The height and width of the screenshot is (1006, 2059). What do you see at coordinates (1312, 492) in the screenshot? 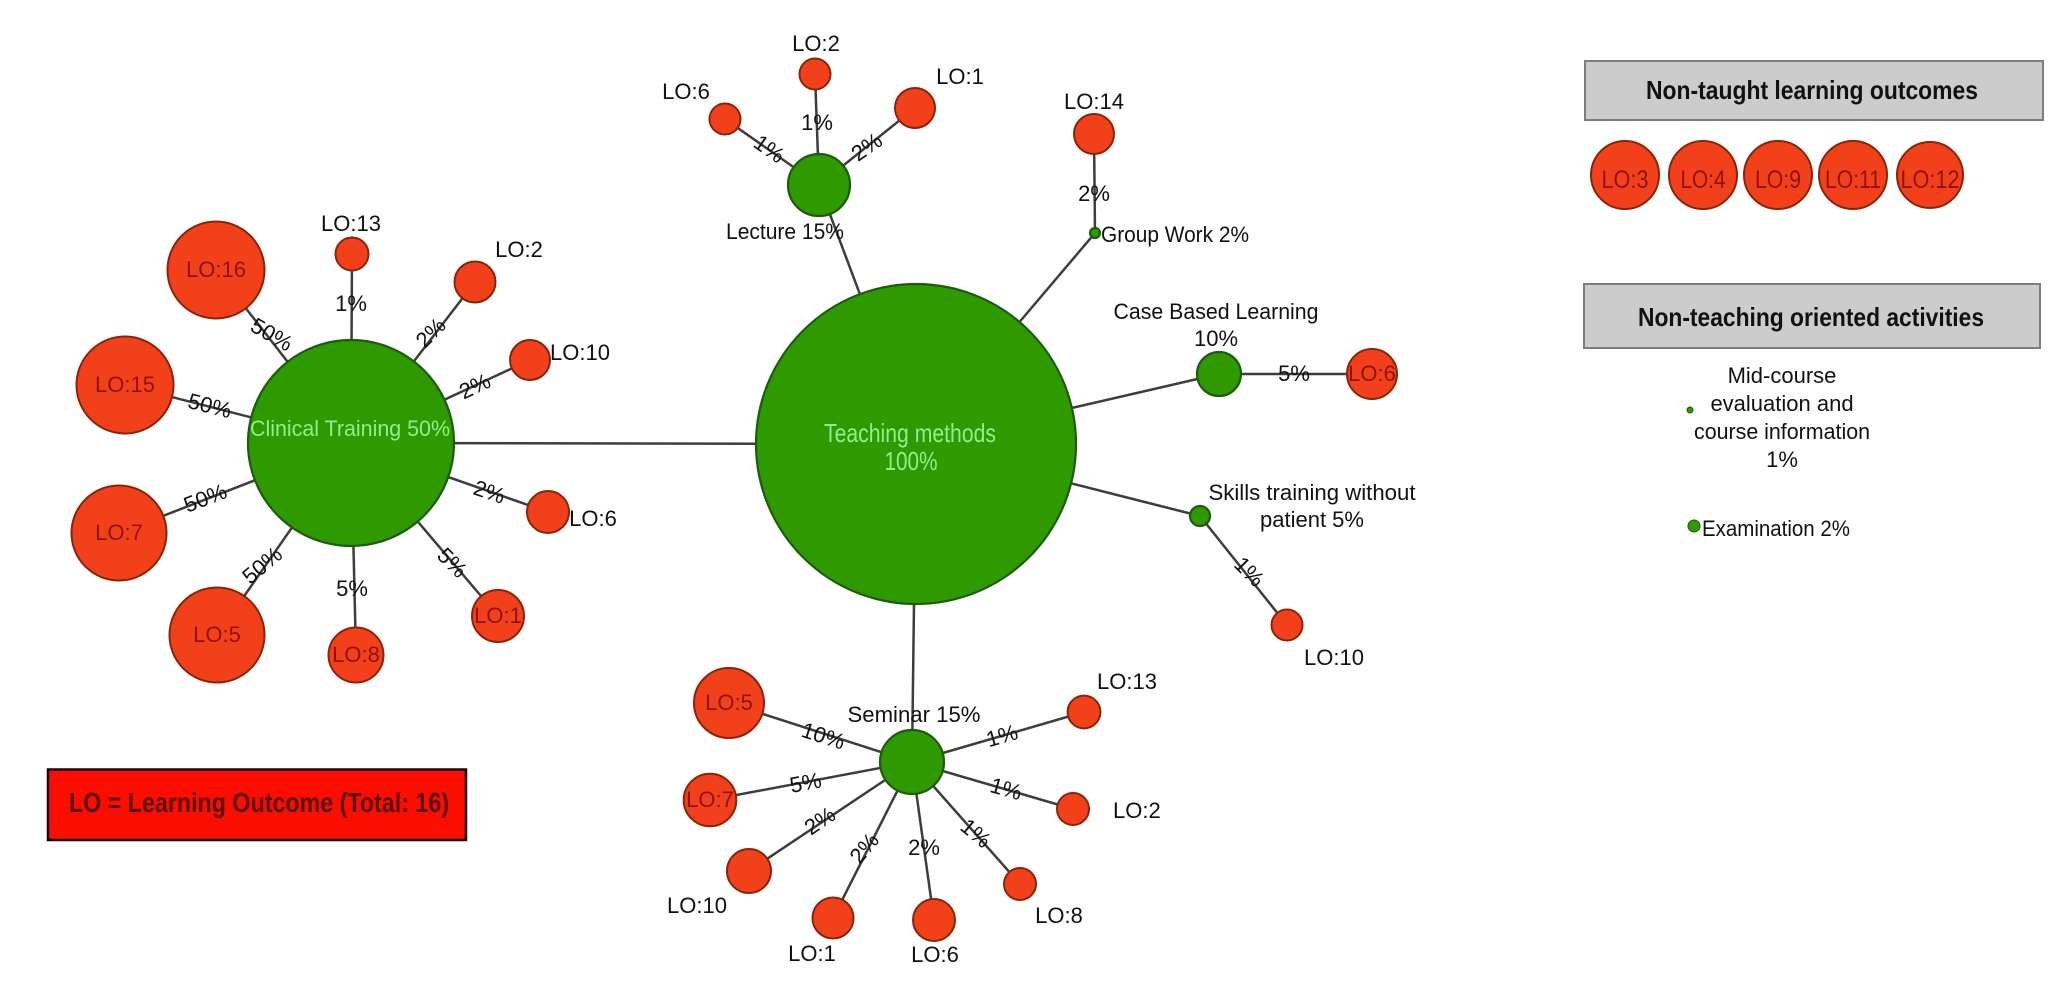
I see `svg-text: Skills training without` at bounding box center [1312, 492].